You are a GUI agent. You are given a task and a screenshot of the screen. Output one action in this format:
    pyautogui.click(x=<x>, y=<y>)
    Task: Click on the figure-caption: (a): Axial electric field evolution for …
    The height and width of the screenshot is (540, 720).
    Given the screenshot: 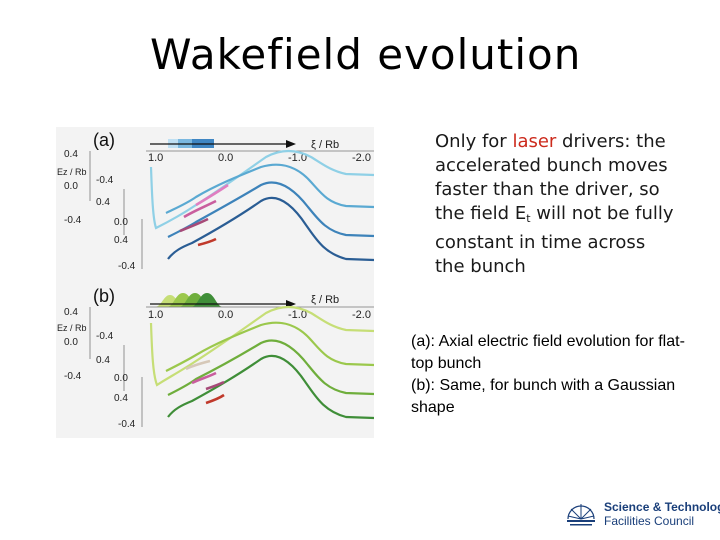 What is the action you would take?
    pyautogui.click(x=556, y=375)
    